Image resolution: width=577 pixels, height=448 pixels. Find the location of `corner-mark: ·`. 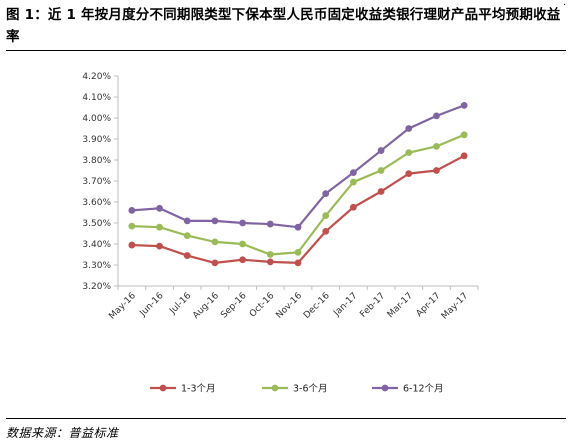

corner-mark: · is located at coordinates (565, 5).